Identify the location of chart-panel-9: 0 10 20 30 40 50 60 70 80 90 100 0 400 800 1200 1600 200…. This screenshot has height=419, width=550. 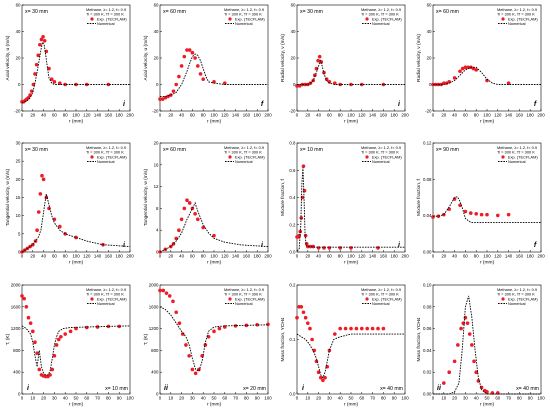
(69, 345).